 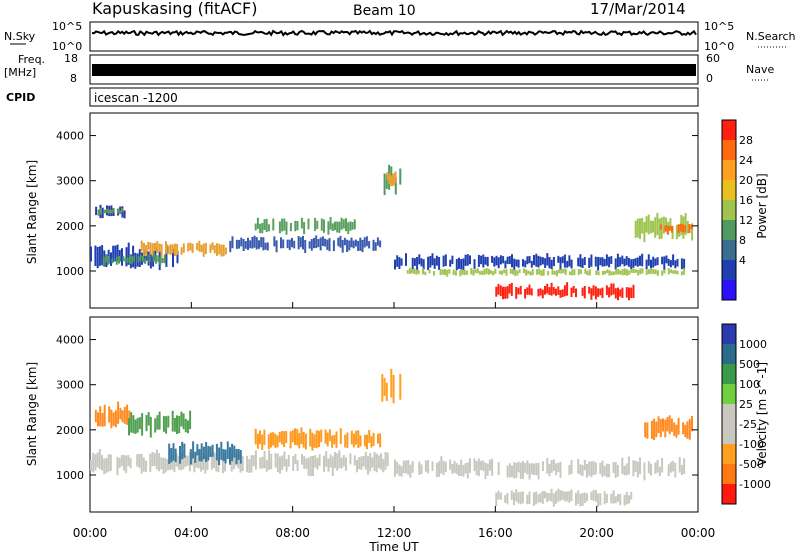 What do you see at coordinates (70, 340) in the screenshot?
I see `y-tick-label: 4000` at bounding box center [70, 340].